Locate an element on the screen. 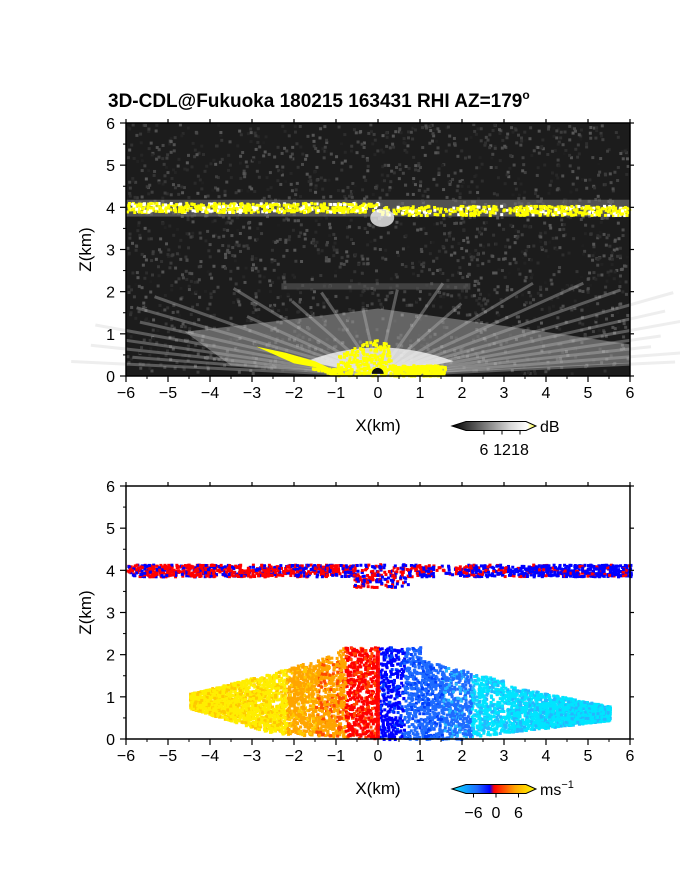 The height and width of the screenshot is (880, 680). snr-xtick-label: −3 is located at coordinates (252, 393).